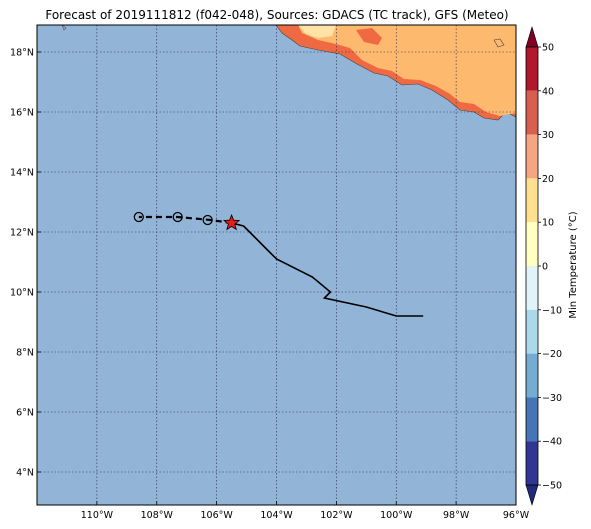  What do you see at coordinates (552, 398) in the screenshot?
I see `colorbar-tick-label: −30` at bounding box center [552, 398].